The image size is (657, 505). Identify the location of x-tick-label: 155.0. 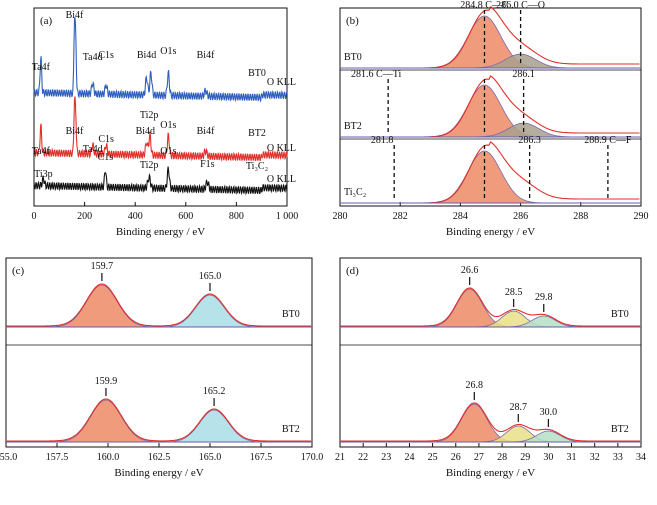
(8, 457).